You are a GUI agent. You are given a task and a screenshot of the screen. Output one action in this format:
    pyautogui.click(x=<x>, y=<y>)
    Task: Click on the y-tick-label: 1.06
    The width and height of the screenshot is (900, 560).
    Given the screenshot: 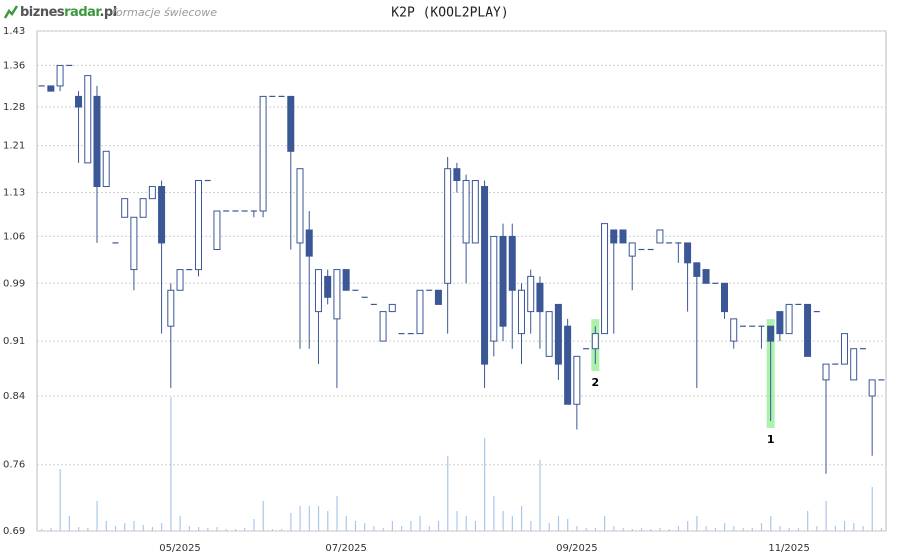 What is the action you would take?
    pyautogui.click(x=14, y=236)
    